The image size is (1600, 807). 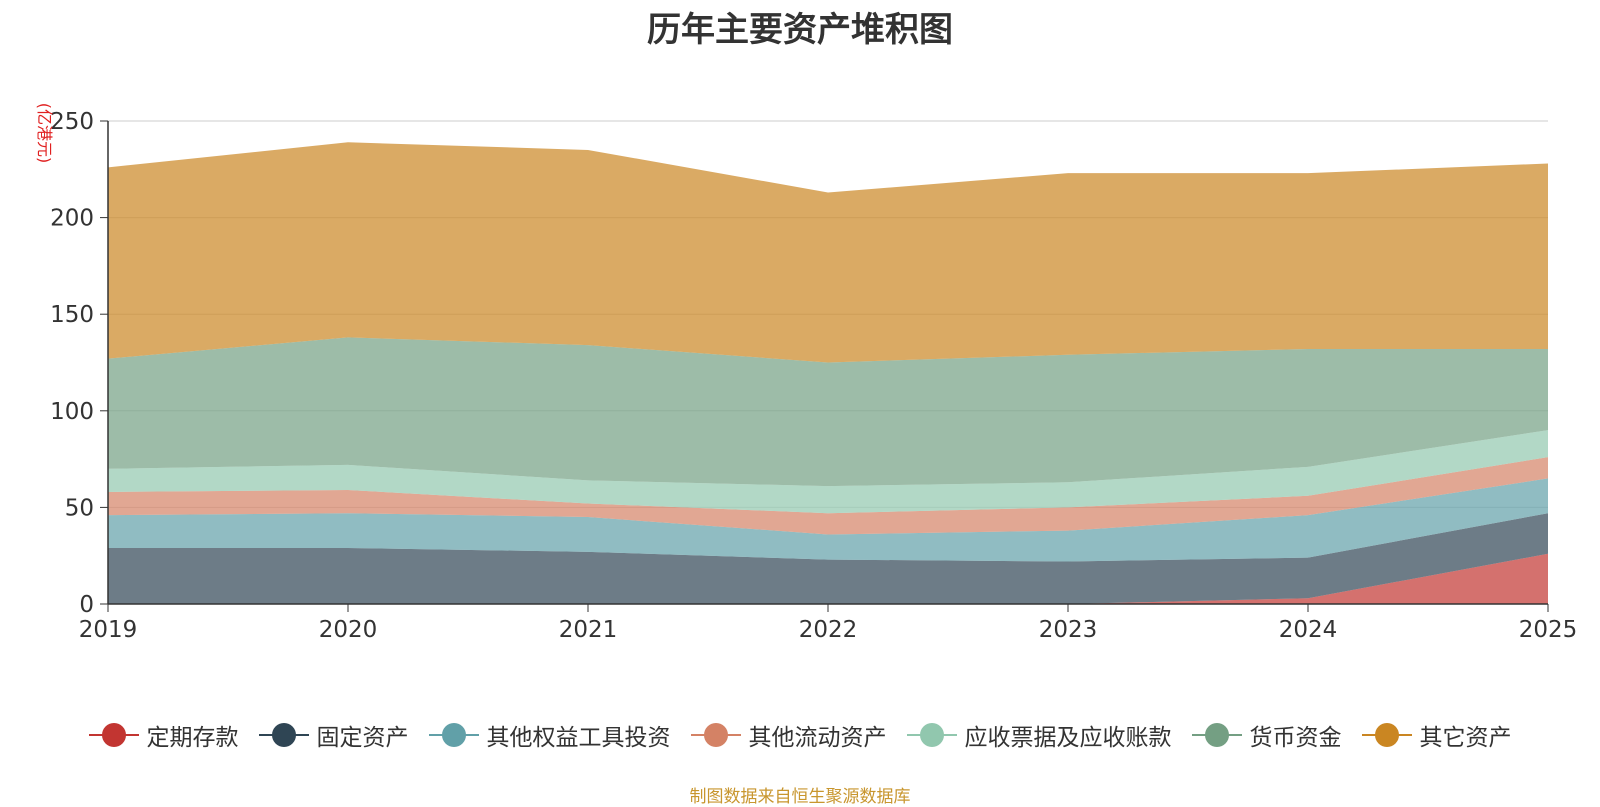 I want to click on area-其他流动资产, so click(x=828, y=496).